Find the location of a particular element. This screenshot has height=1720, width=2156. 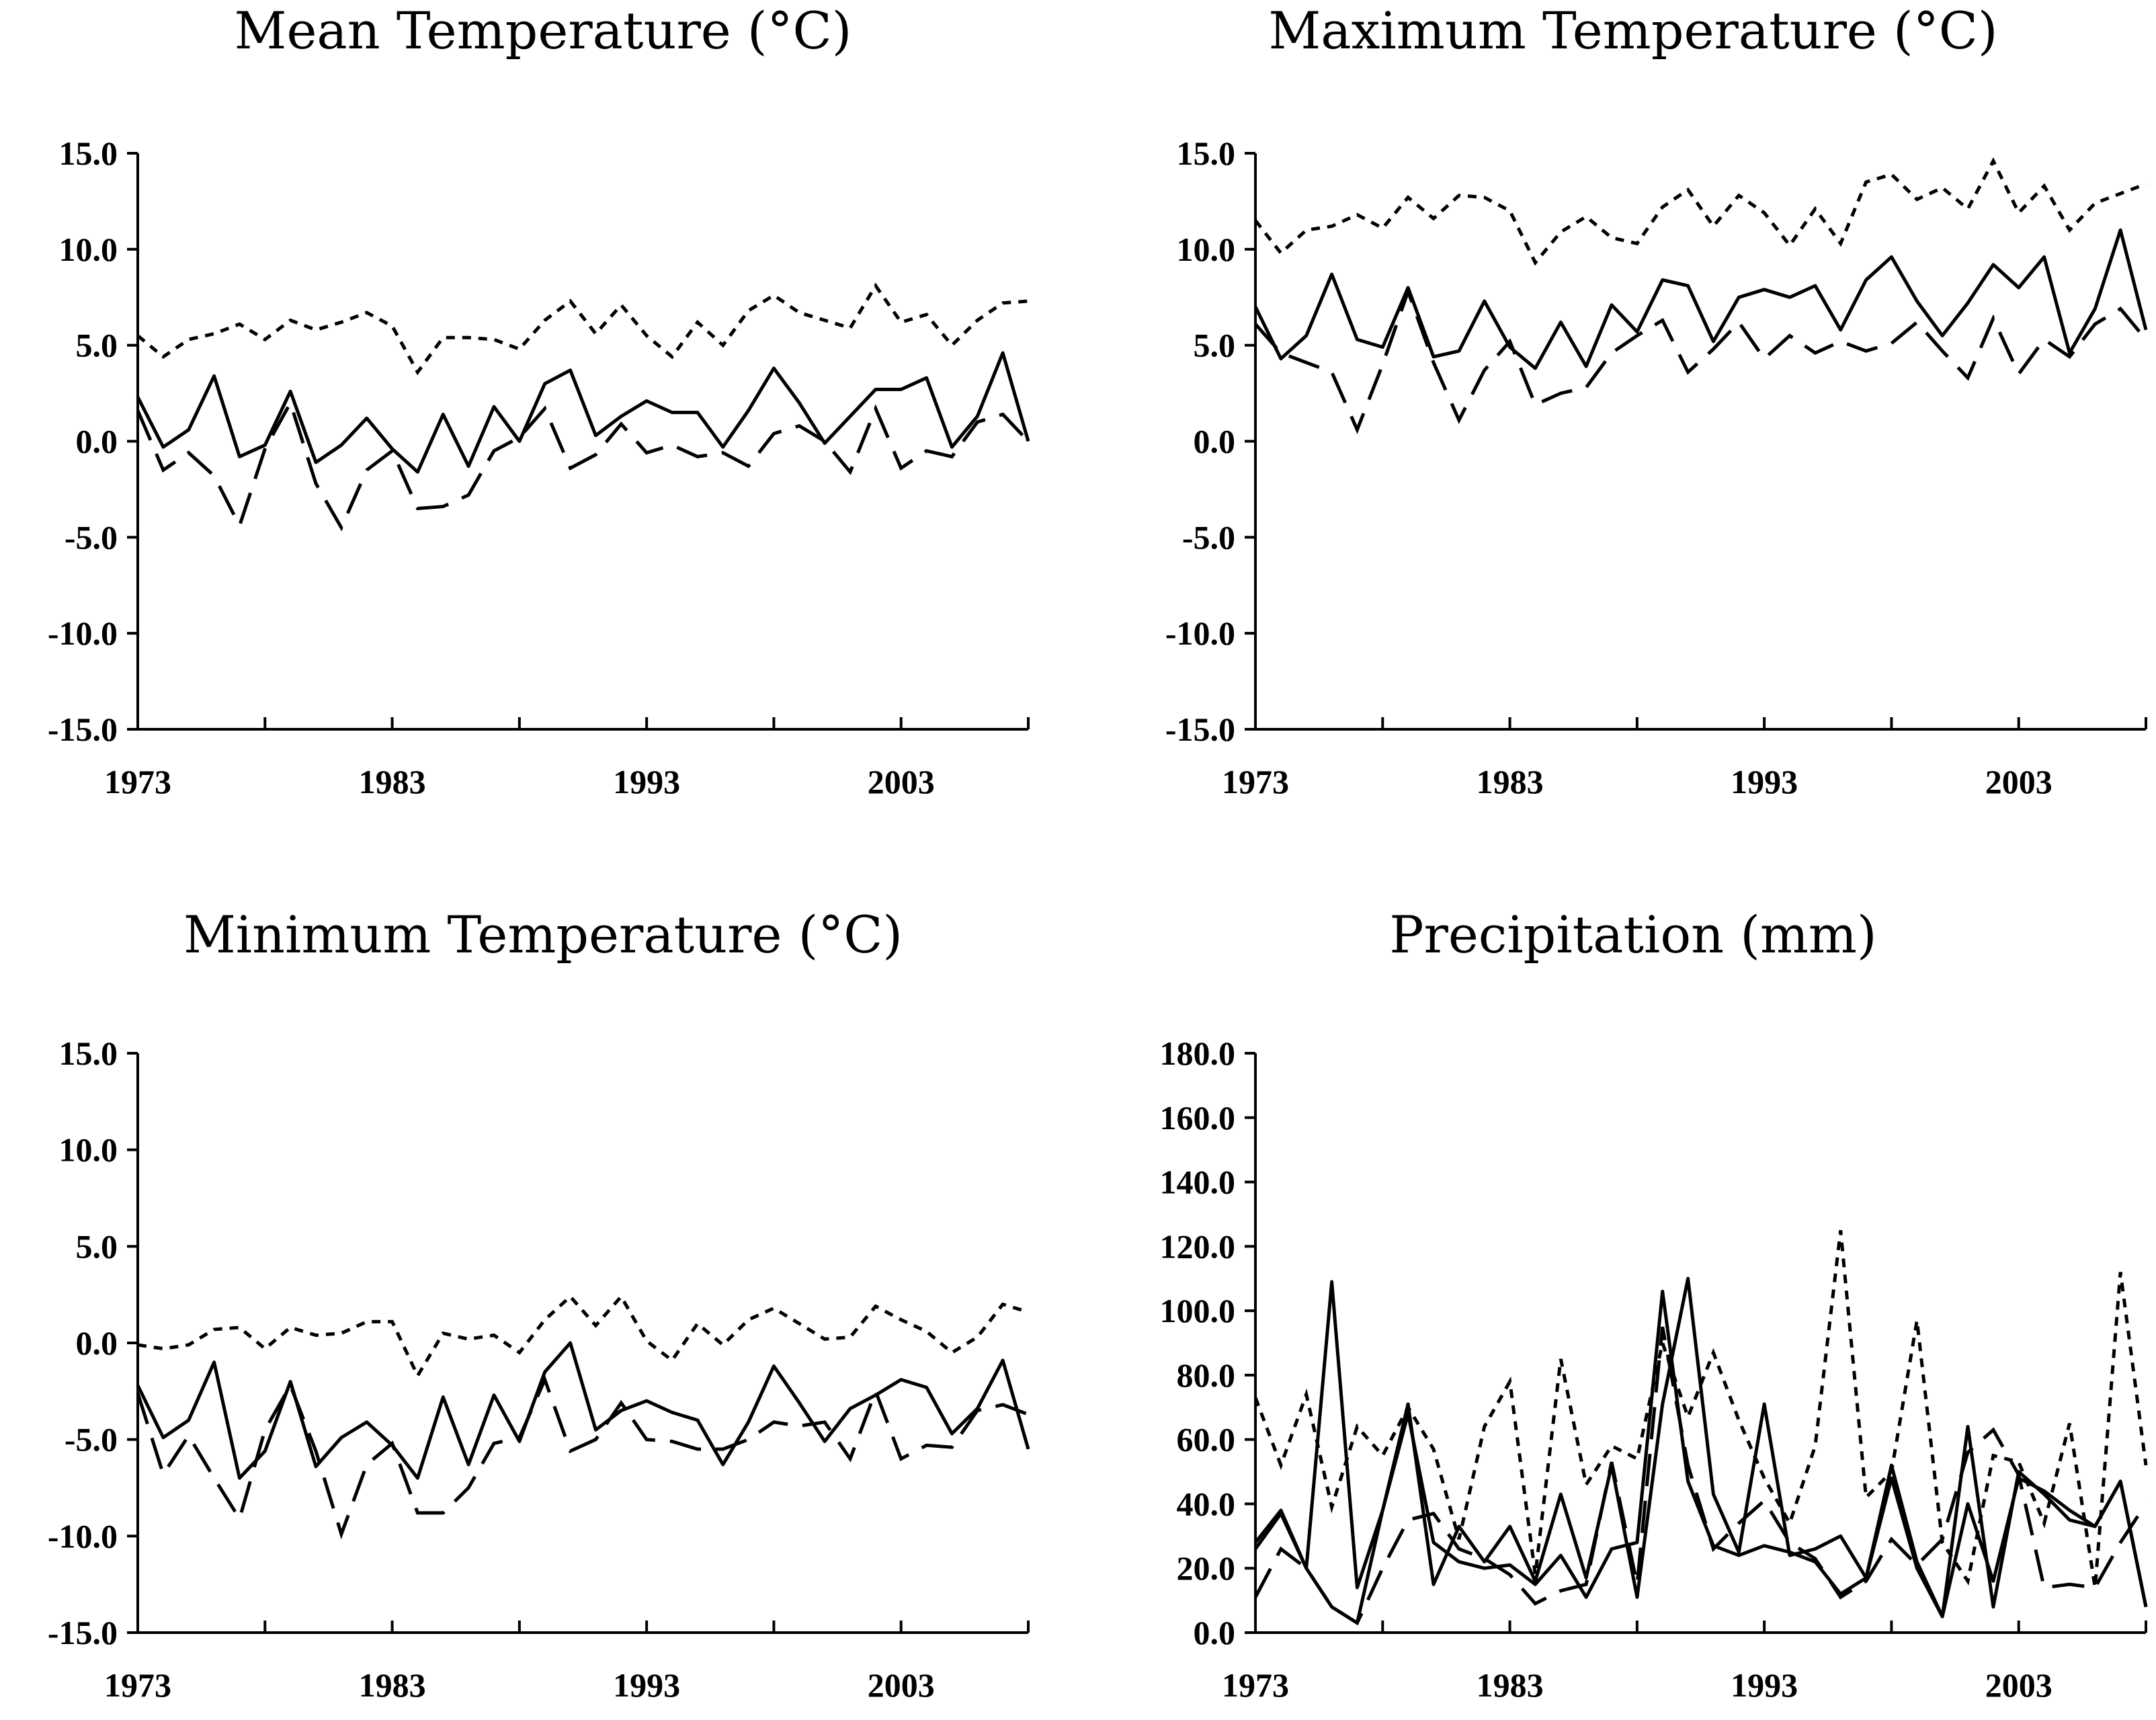

min-y-tick-label: 0.0 is located at coordinates (97, 1343).